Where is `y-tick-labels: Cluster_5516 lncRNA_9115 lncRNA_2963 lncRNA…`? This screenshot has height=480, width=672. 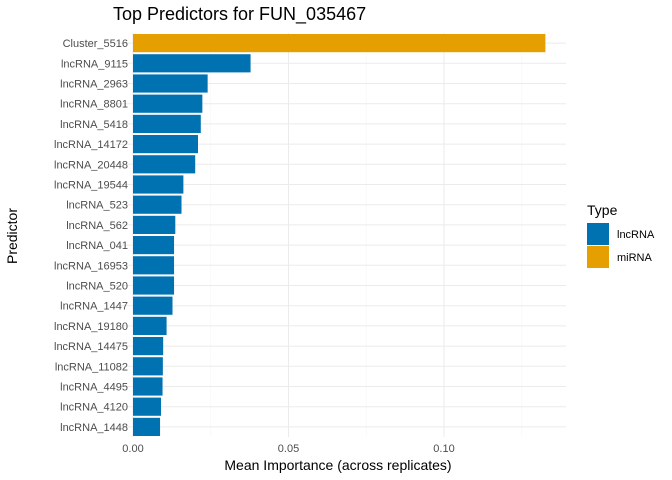
y-tick-labels: Cluster_5516 lncRNA_9115 lncRNA_2963 lncRNA… is located at coordinates (91, 236).